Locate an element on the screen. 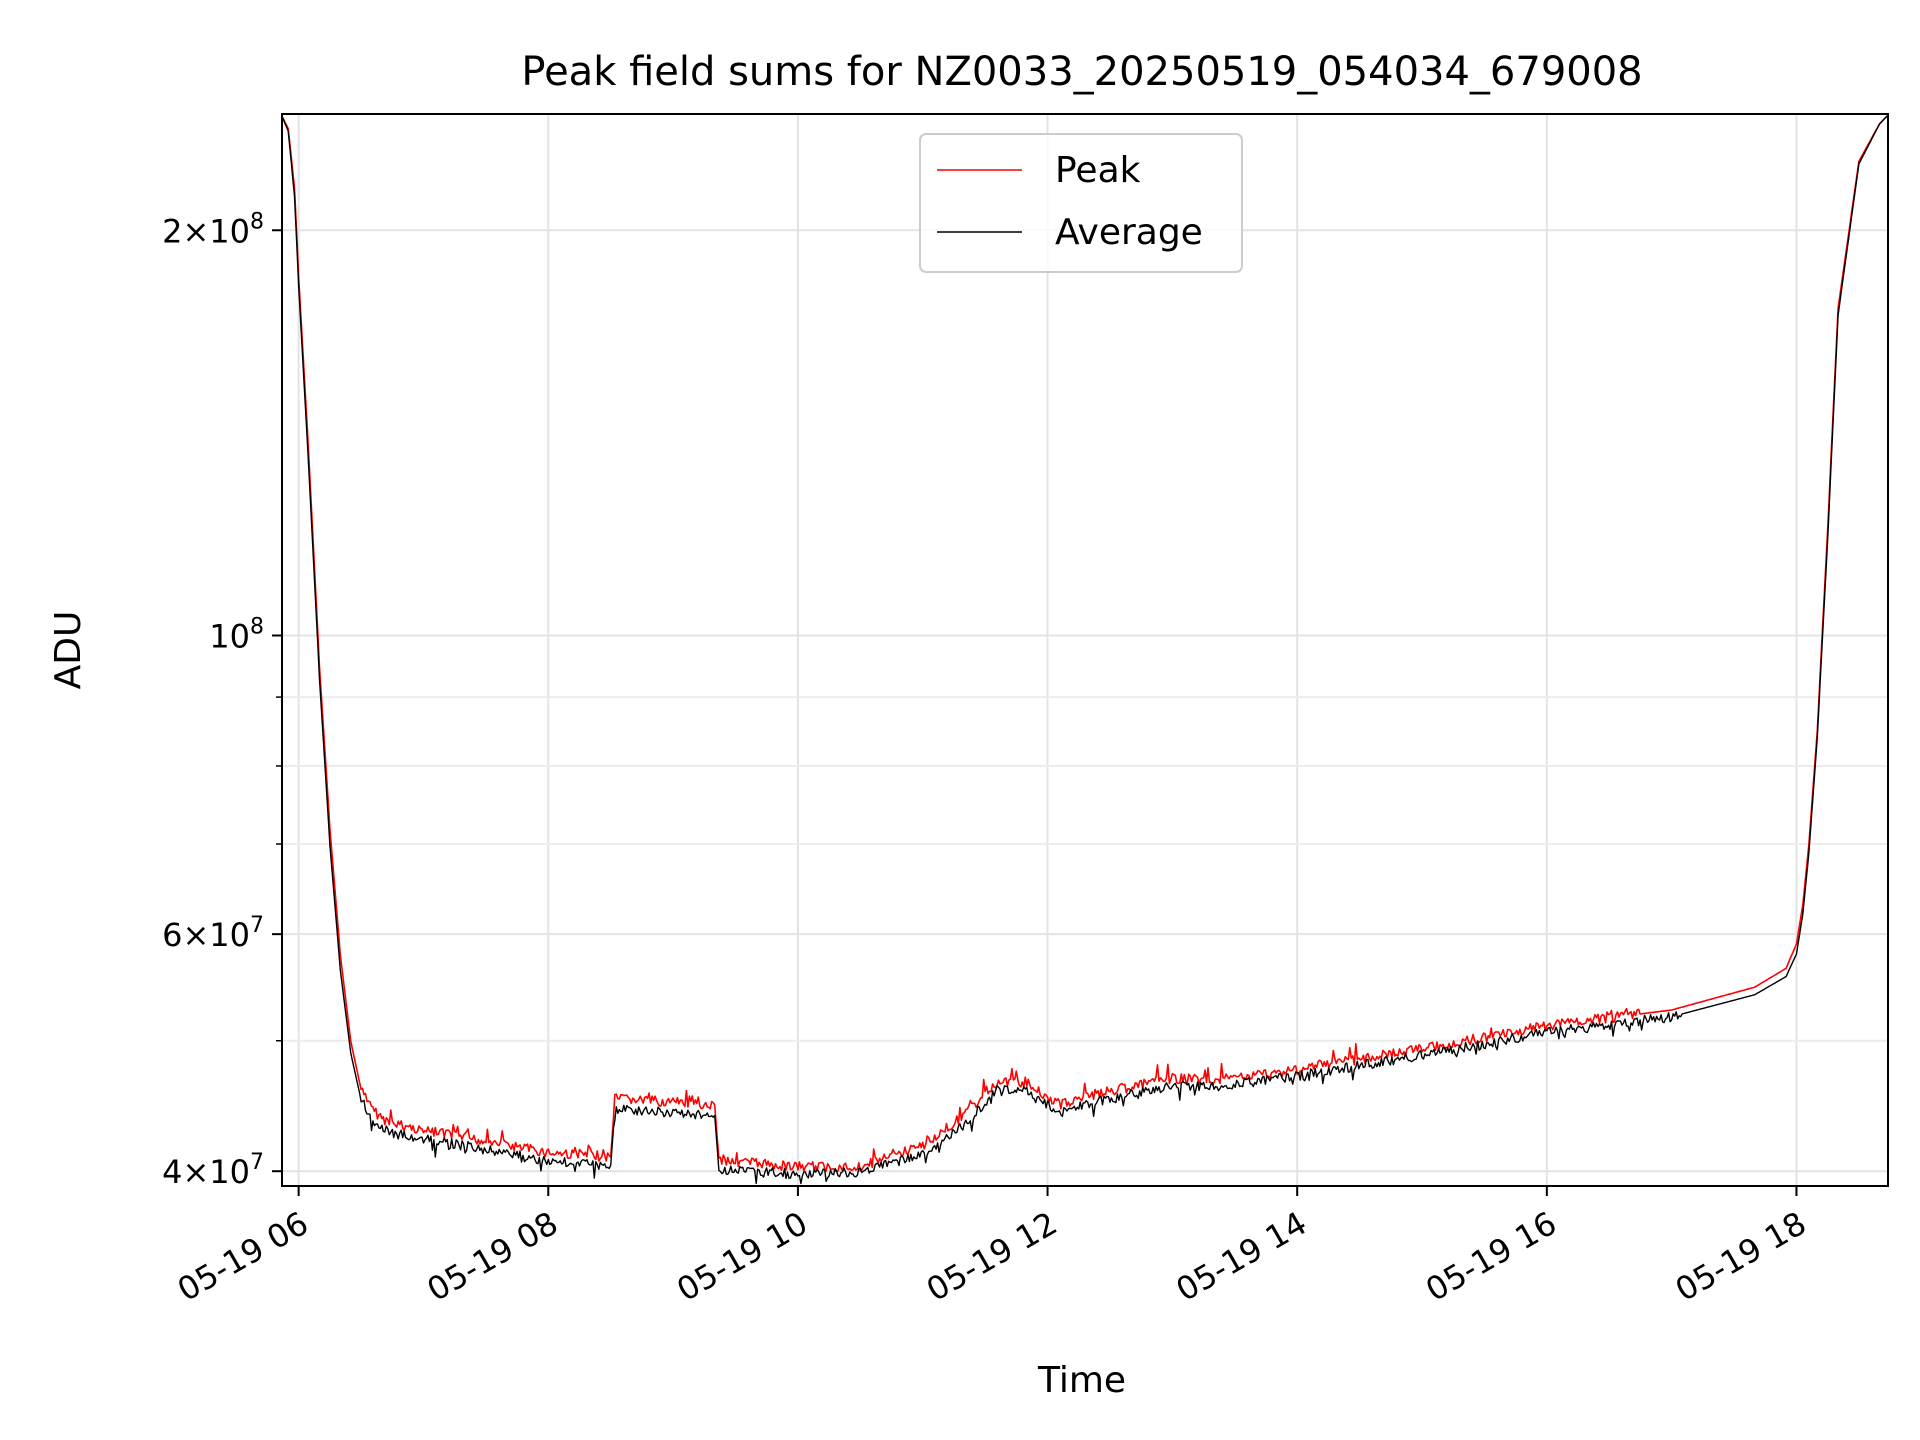 The width and height of the screenshot is (1920, 1440). legend-label-peak: Peak is located at coordinates (1098, 170).